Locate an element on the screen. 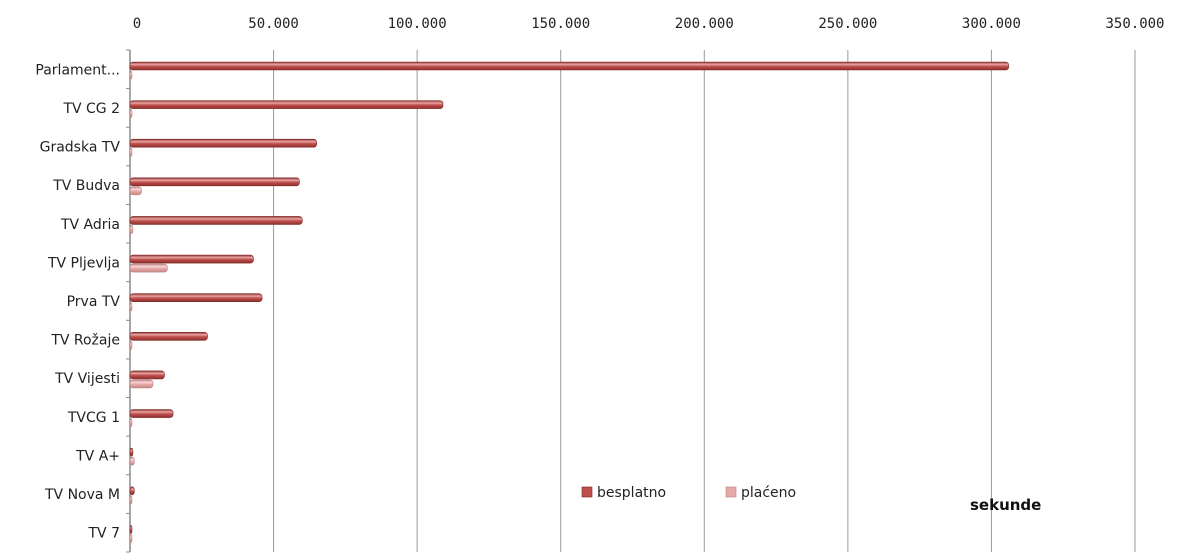 The height and width of the screenshot is (560, 1180). category-label-tv-pljevlja: TV Pljevlja is located at coordinates (83, 263).